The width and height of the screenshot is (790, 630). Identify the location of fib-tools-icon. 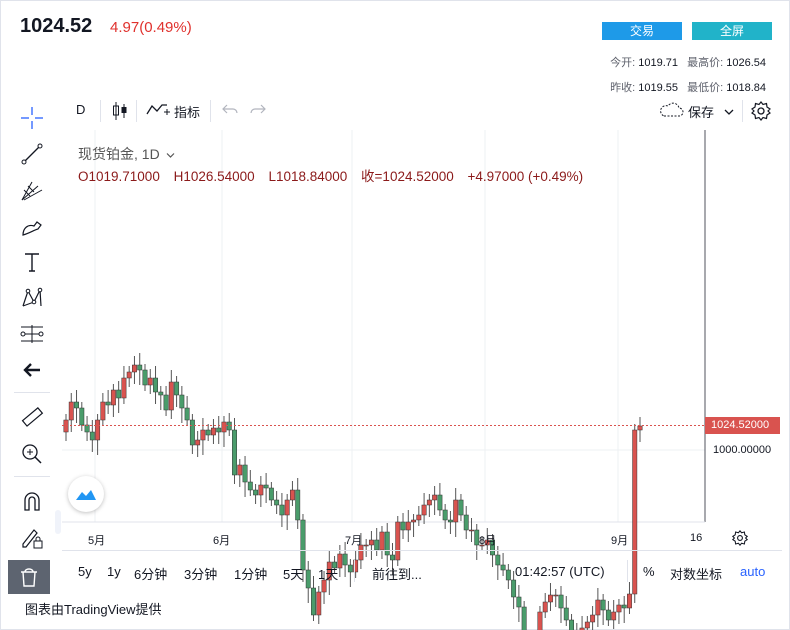
(32, 190).